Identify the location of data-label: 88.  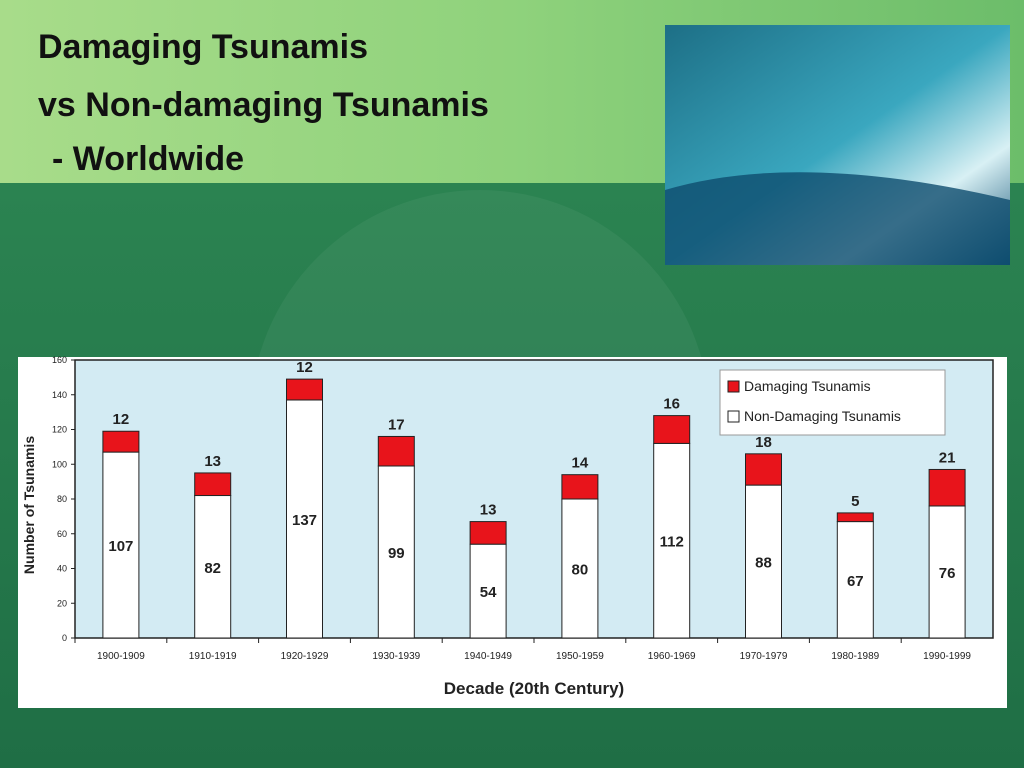
(763, 563).